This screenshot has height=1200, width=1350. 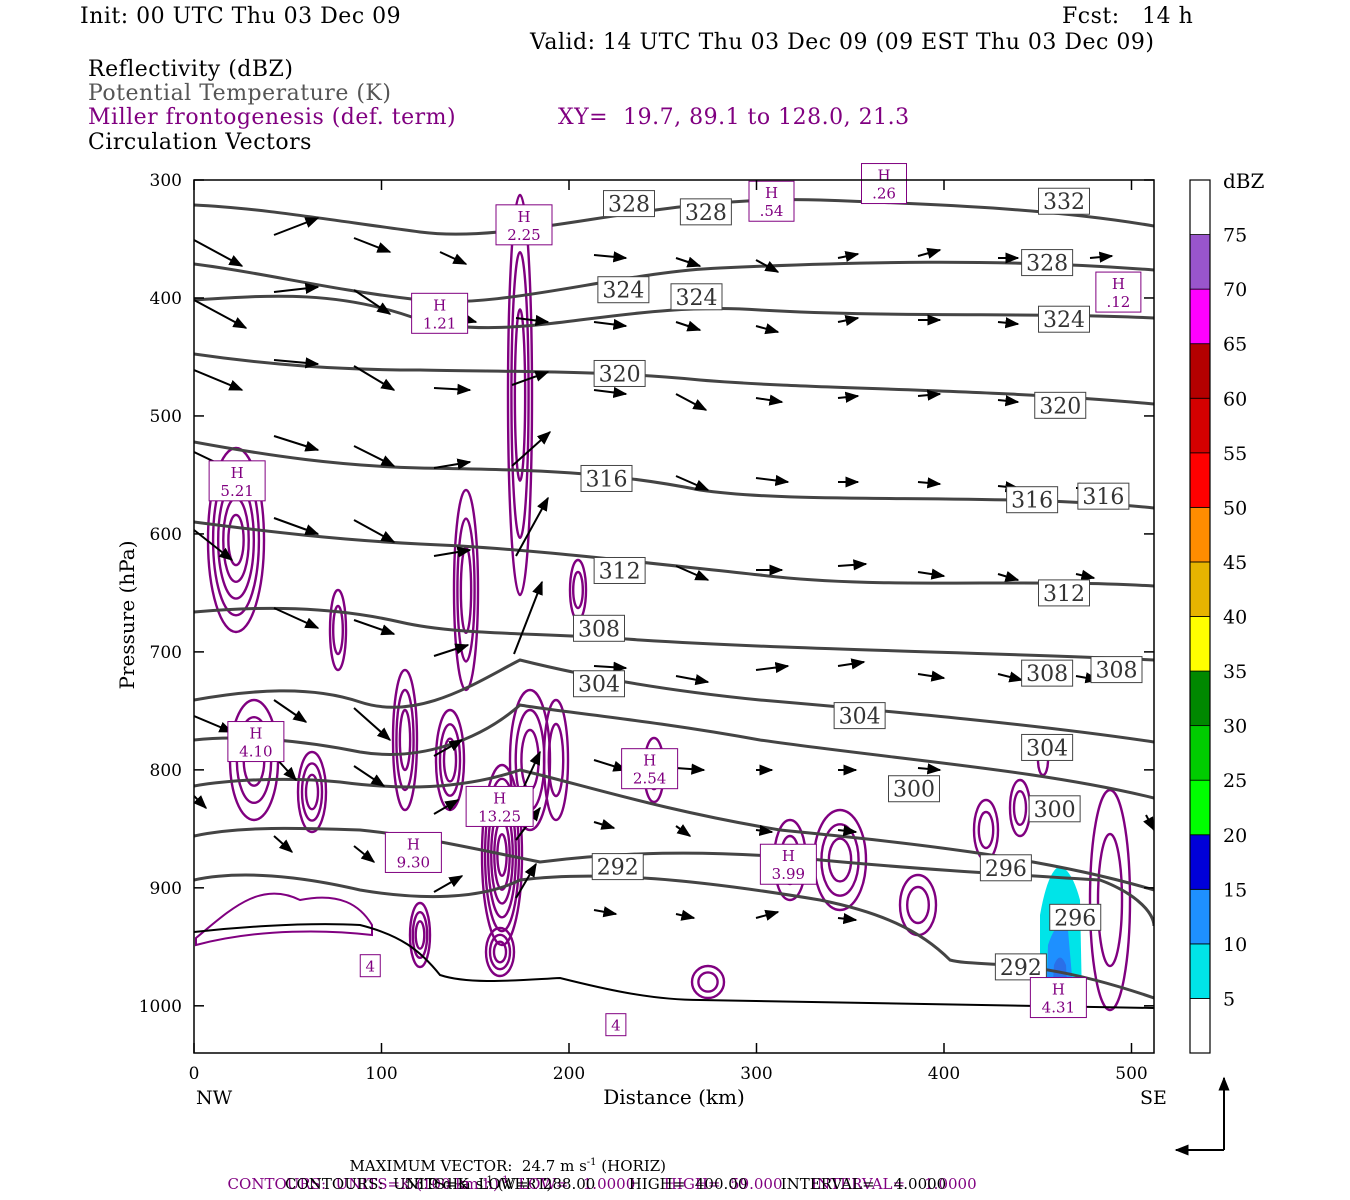 What do you see at coordinates (200, 142) in the screenshot?
I see `field-vectors: Circulation Vectors` at bounding box center [200, 142].